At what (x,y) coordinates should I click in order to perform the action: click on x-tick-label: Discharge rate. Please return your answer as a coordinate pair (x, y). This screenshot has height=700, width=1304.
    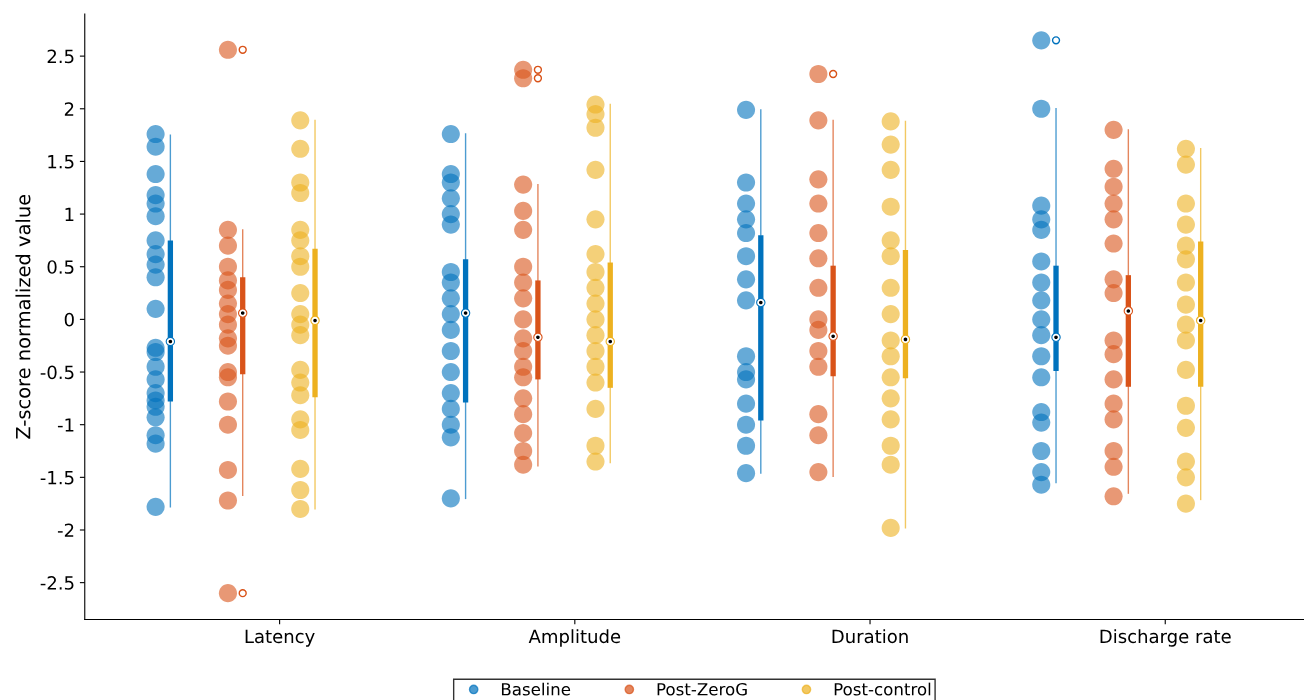
    Looking at the image, I should click on (1165, 638).